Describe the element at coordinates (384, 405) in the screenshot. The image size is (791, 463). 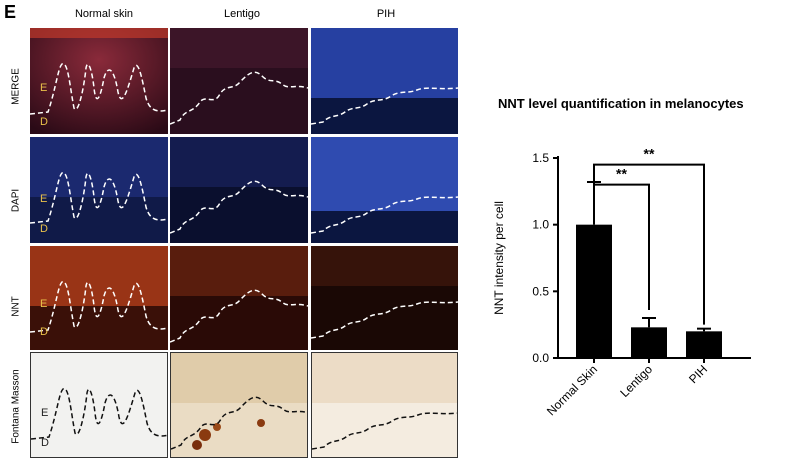
I see `micrograph-fontana-pih` at that location.